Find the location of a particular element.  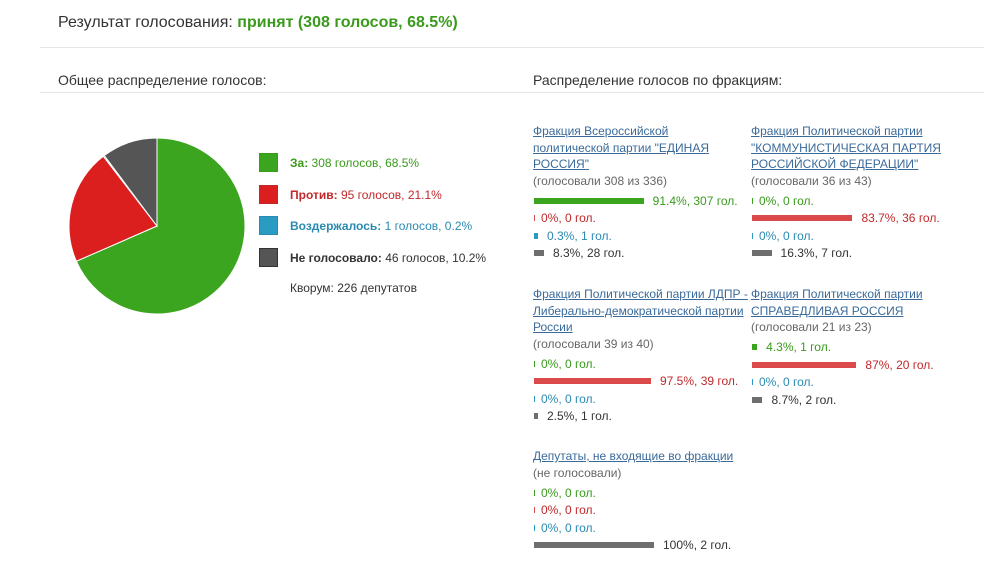

faction-row-for: 91.4%, 307 гол. is located at coordinates (640, 202).